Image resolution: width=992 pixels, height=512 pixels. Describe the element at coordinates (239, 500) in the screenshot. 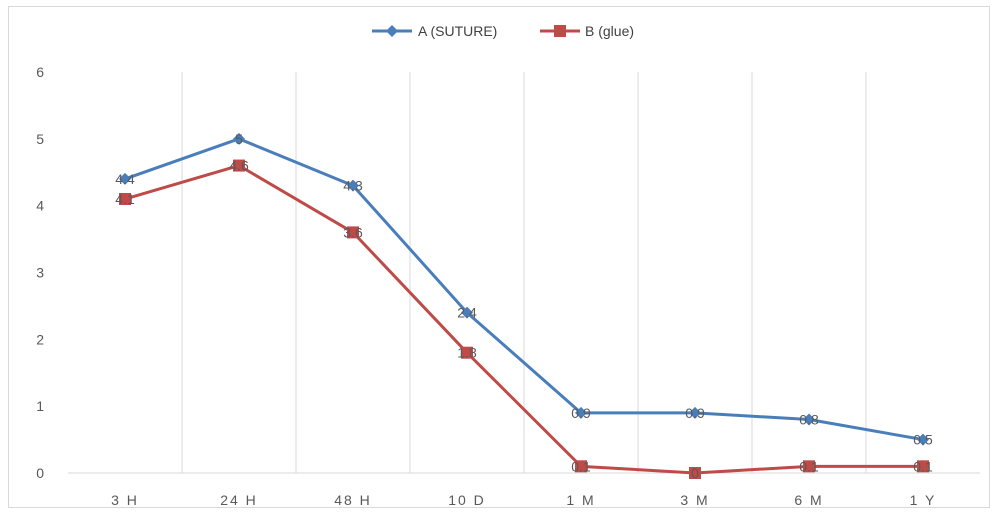

I see `x-category-label: 24 H` at that location.